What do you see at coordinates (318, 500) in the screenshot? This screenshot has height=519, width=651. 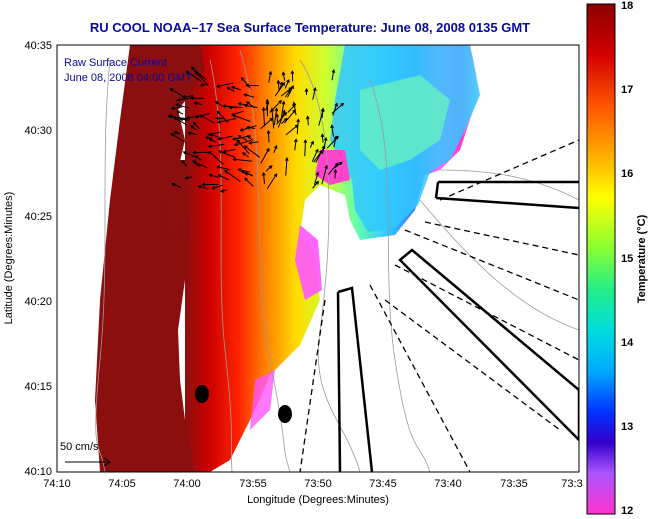 I see `x-axis-label: Longitude (Degrees:Minutes)` at bounding box center [318, 500].